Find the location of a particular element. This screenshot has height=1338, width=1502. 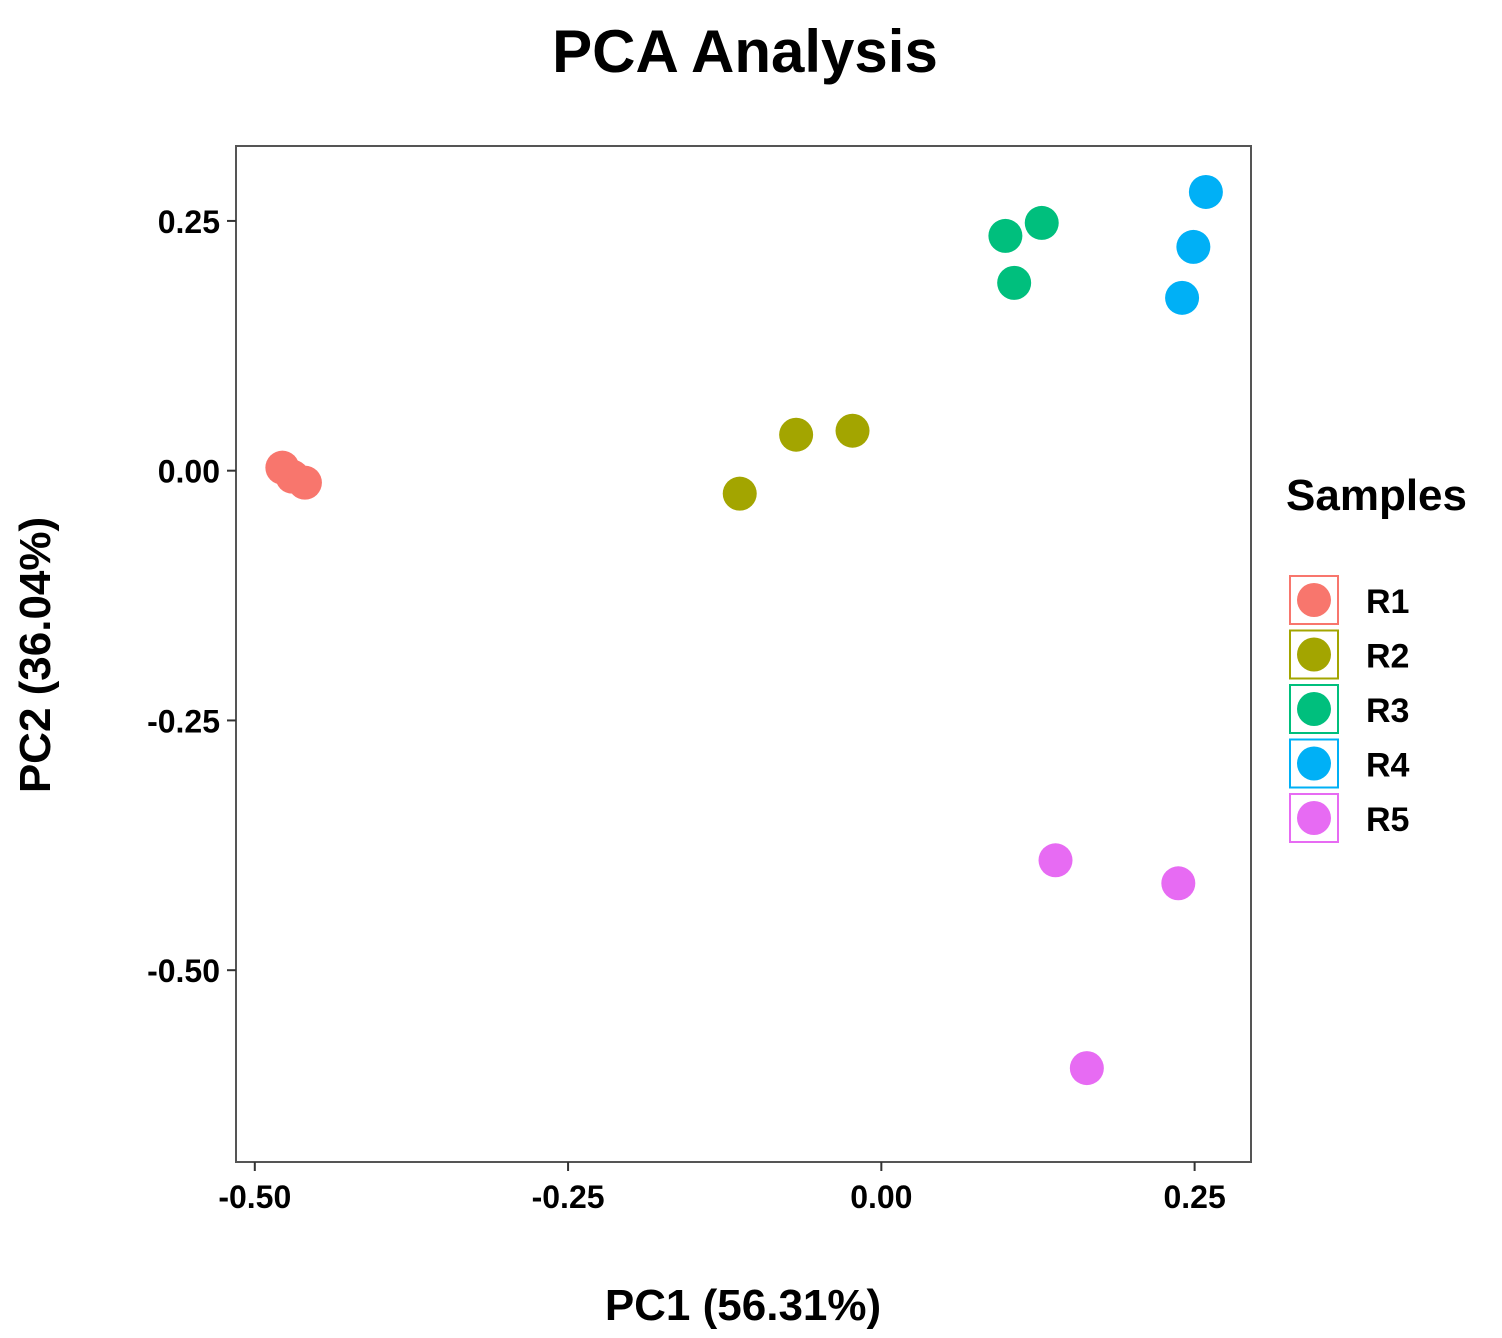

x-axis-title: PC1 (56.31%) is located at coordinates (743, 1305).